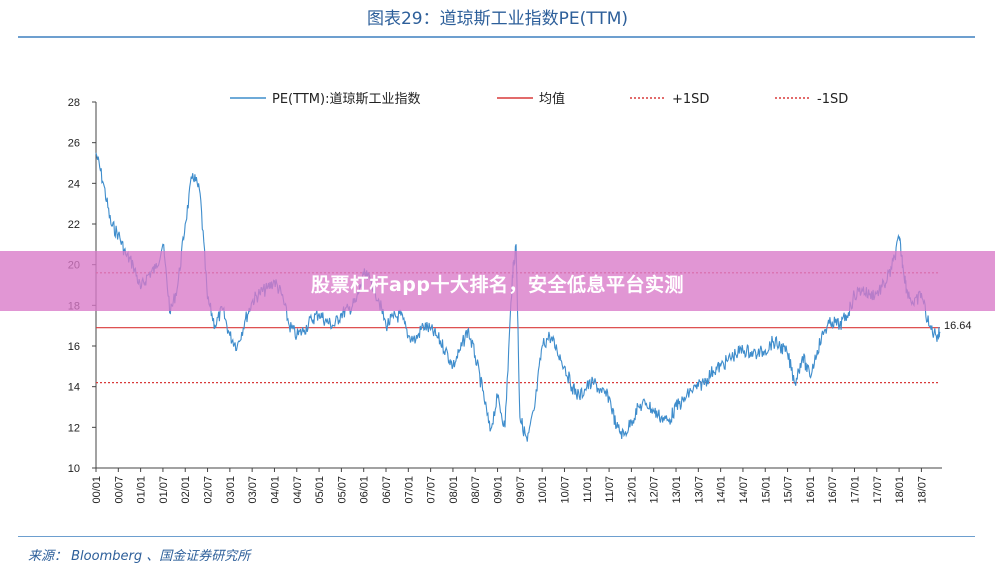  Describe the element at coordinates (811, 490) in the screenshot. I see `x-tick-label: 16/01` at that location.